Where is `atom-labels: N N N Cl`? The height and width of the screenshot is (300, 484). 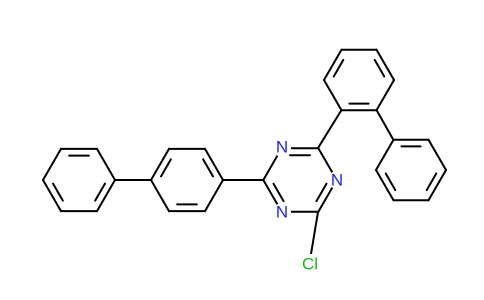 atom-labels: N N N Cl is located at coordinates (309, 206).